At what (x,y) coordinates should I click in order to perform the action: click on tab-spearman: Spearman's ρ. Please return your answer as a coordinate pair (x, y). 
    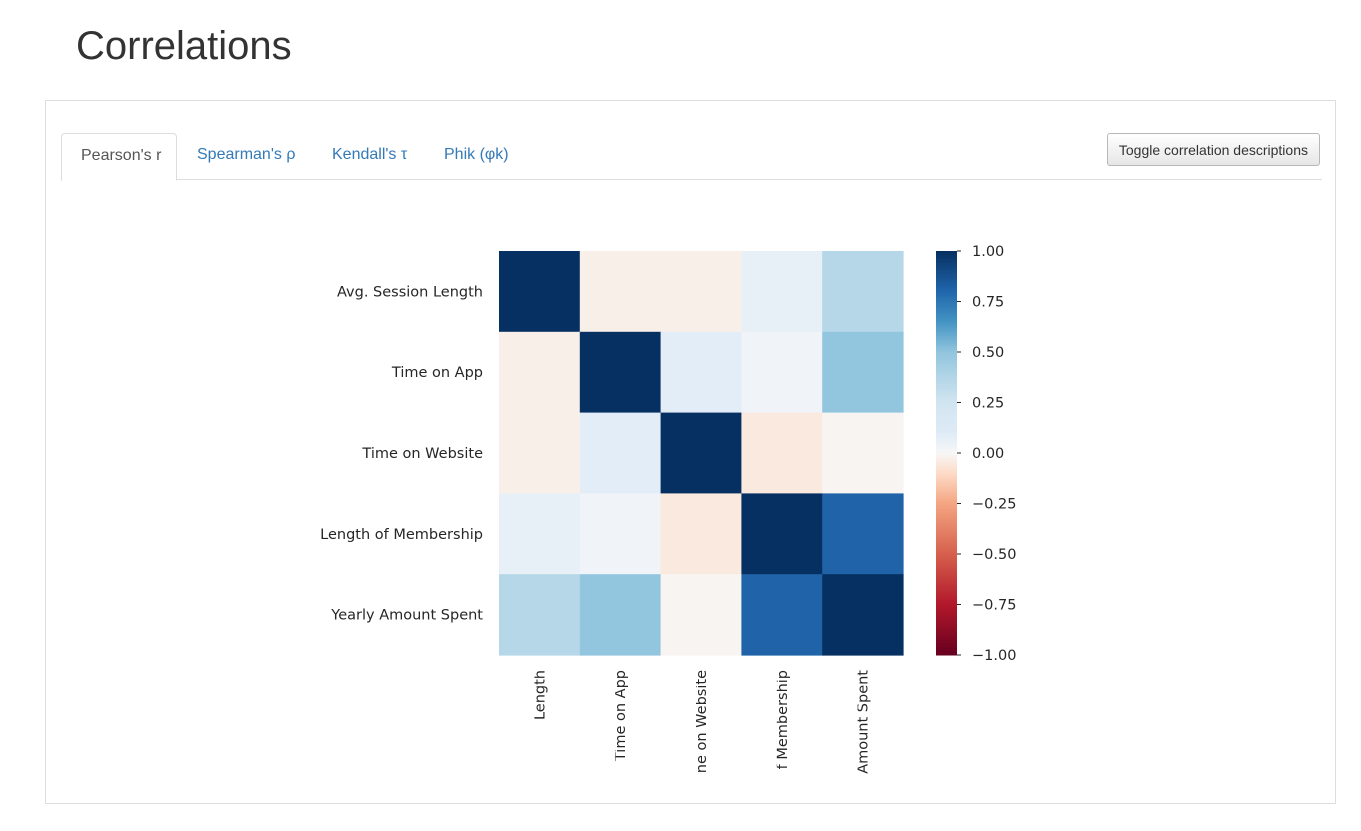
    Looking at the image, I should click on (246, 154).